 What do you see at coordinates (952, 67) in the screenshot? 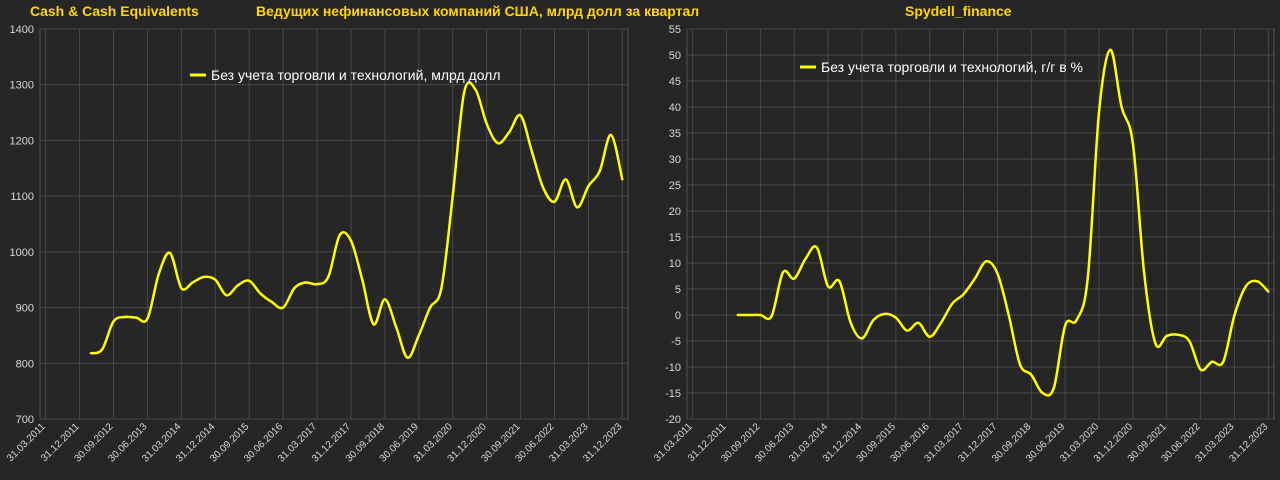
I see `legend-label: Без учета торговли и технологий, г/г в %` at bounding box center [952, 67].